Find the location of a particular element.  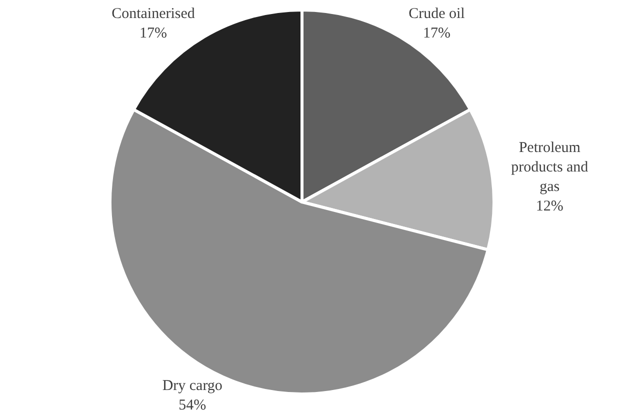

slice-label: Crude oil is located at coordinates (436, 14).